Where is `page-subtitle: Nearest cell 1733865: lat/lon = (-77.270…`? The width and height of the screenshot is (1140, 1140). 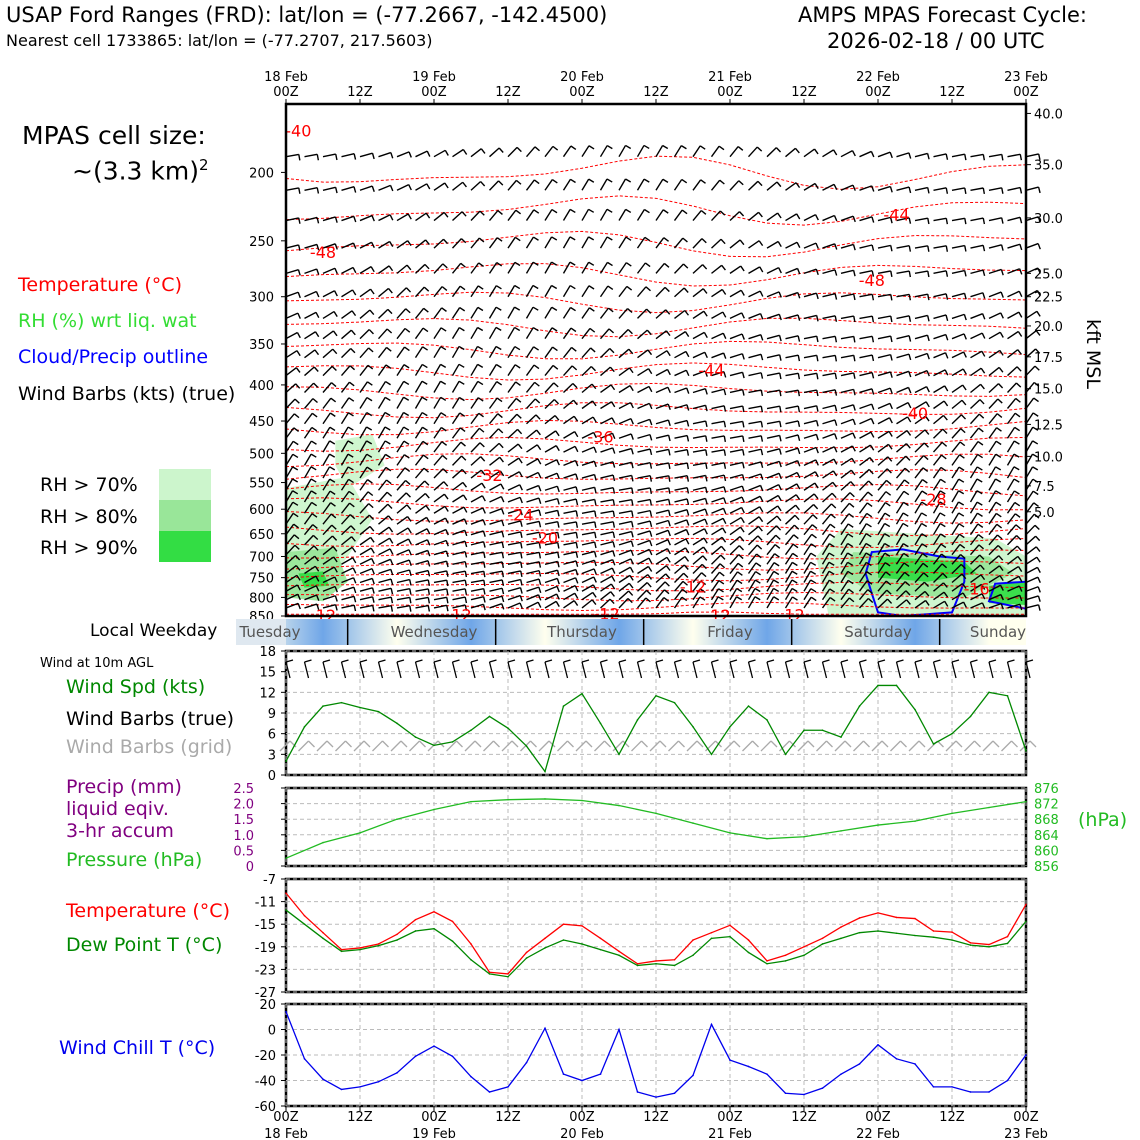 page-subtitle: Nearest cell 1733865: lat/lon = (-77.270… is located at coordinates (219, 40).